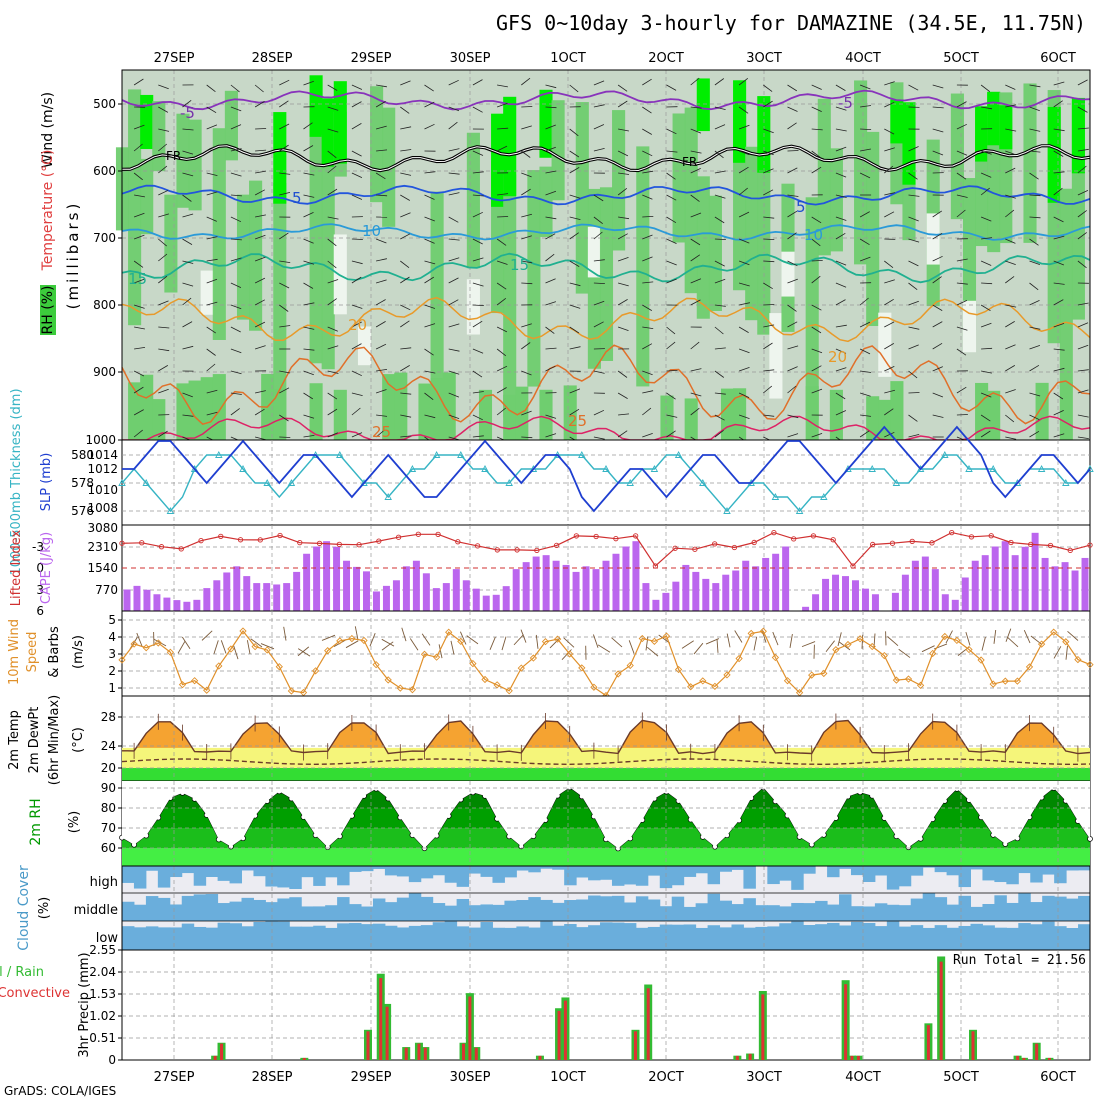 This screenshot has width=1100, height=1100. Describe the element at coordinates (102, 994) in the screenshot. I see `axis-tick-label: 1.53` at that location.